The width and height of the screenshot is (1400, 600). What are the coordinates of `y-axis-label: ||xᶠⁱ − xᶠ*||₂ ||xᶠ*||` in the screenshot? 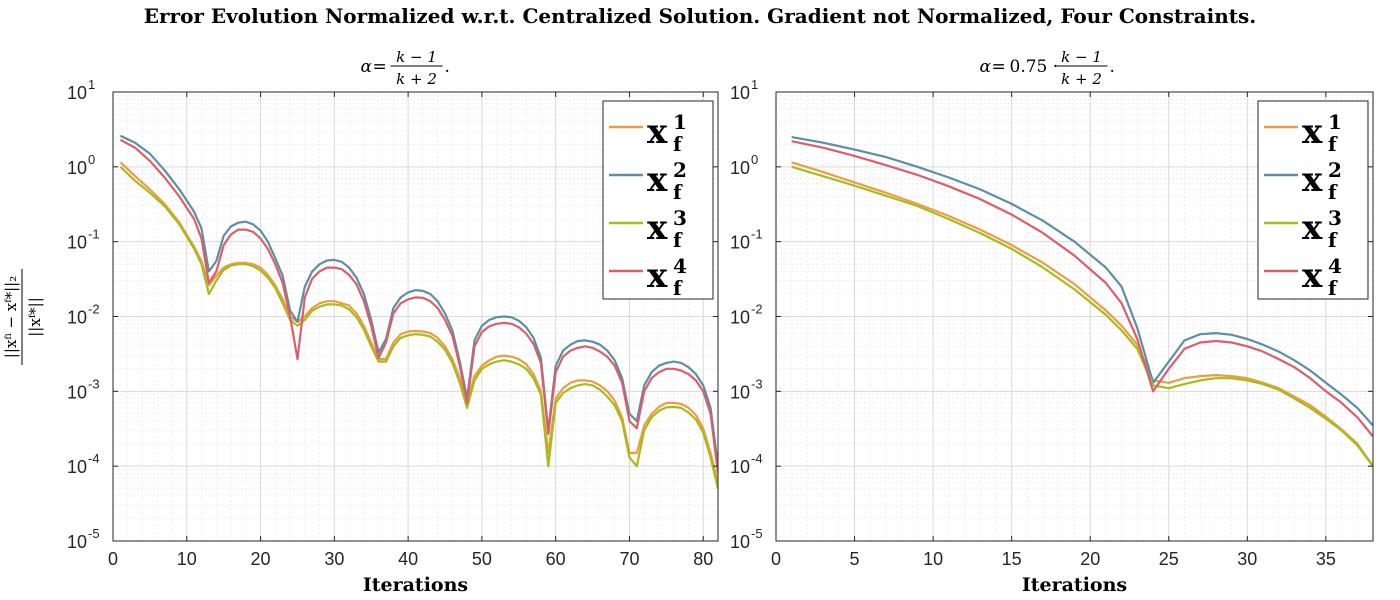 It's located at (23, 317).